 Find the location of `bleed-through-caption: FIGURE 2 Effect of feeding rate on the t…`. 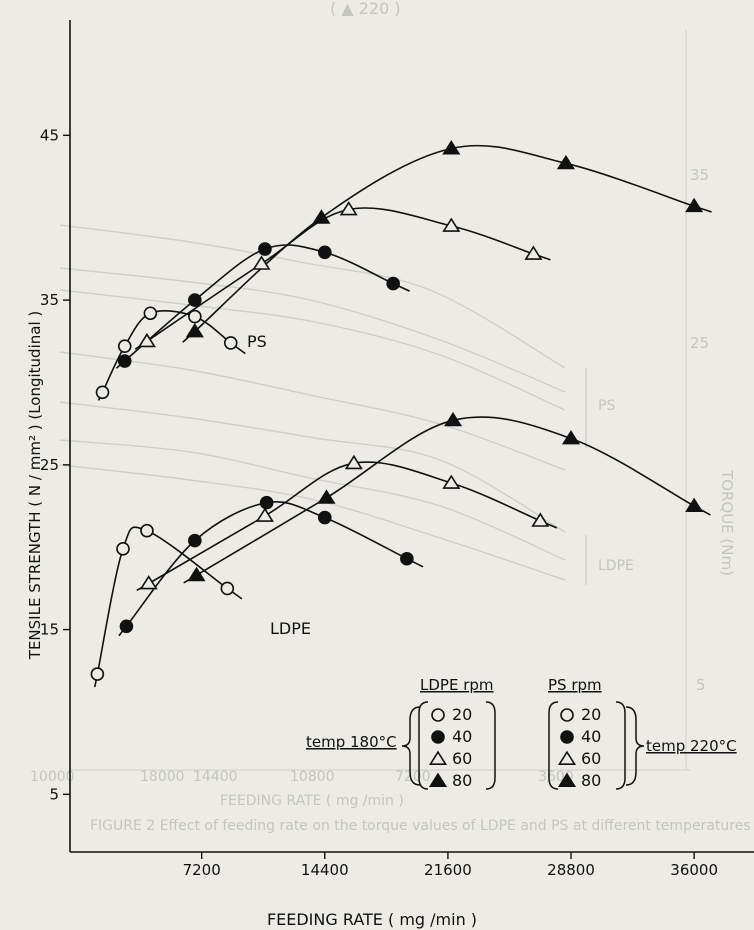

bleed-through-caption: FIGURE 2 Effect of feeding rate on the t… is located at coordinates (420, 826).